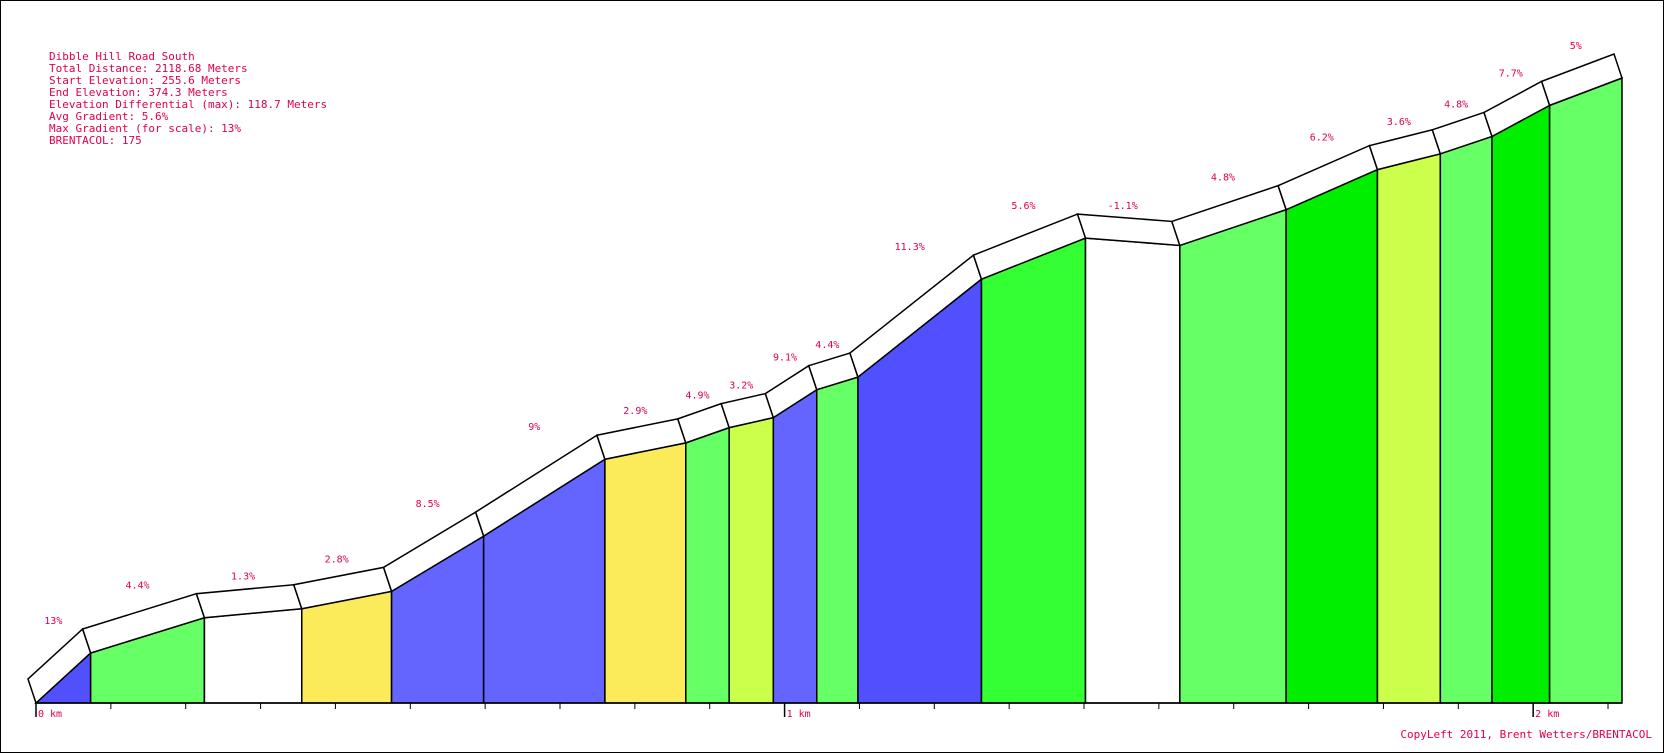 Image resolution: width=1664 pixels, height=753 pixels. What do you see at coordinates (138, 92) in the screenshot?
I see `info-line-3: End Elevation: 374.3 Meters` at bounding box center [138, 92].